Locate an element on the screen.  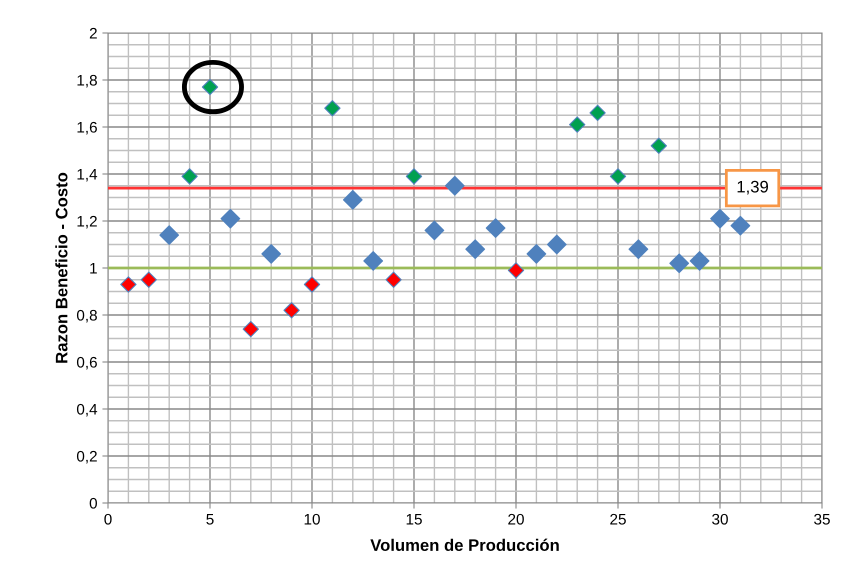
x-tick-label: 25 is located at coordinates (618, 519).